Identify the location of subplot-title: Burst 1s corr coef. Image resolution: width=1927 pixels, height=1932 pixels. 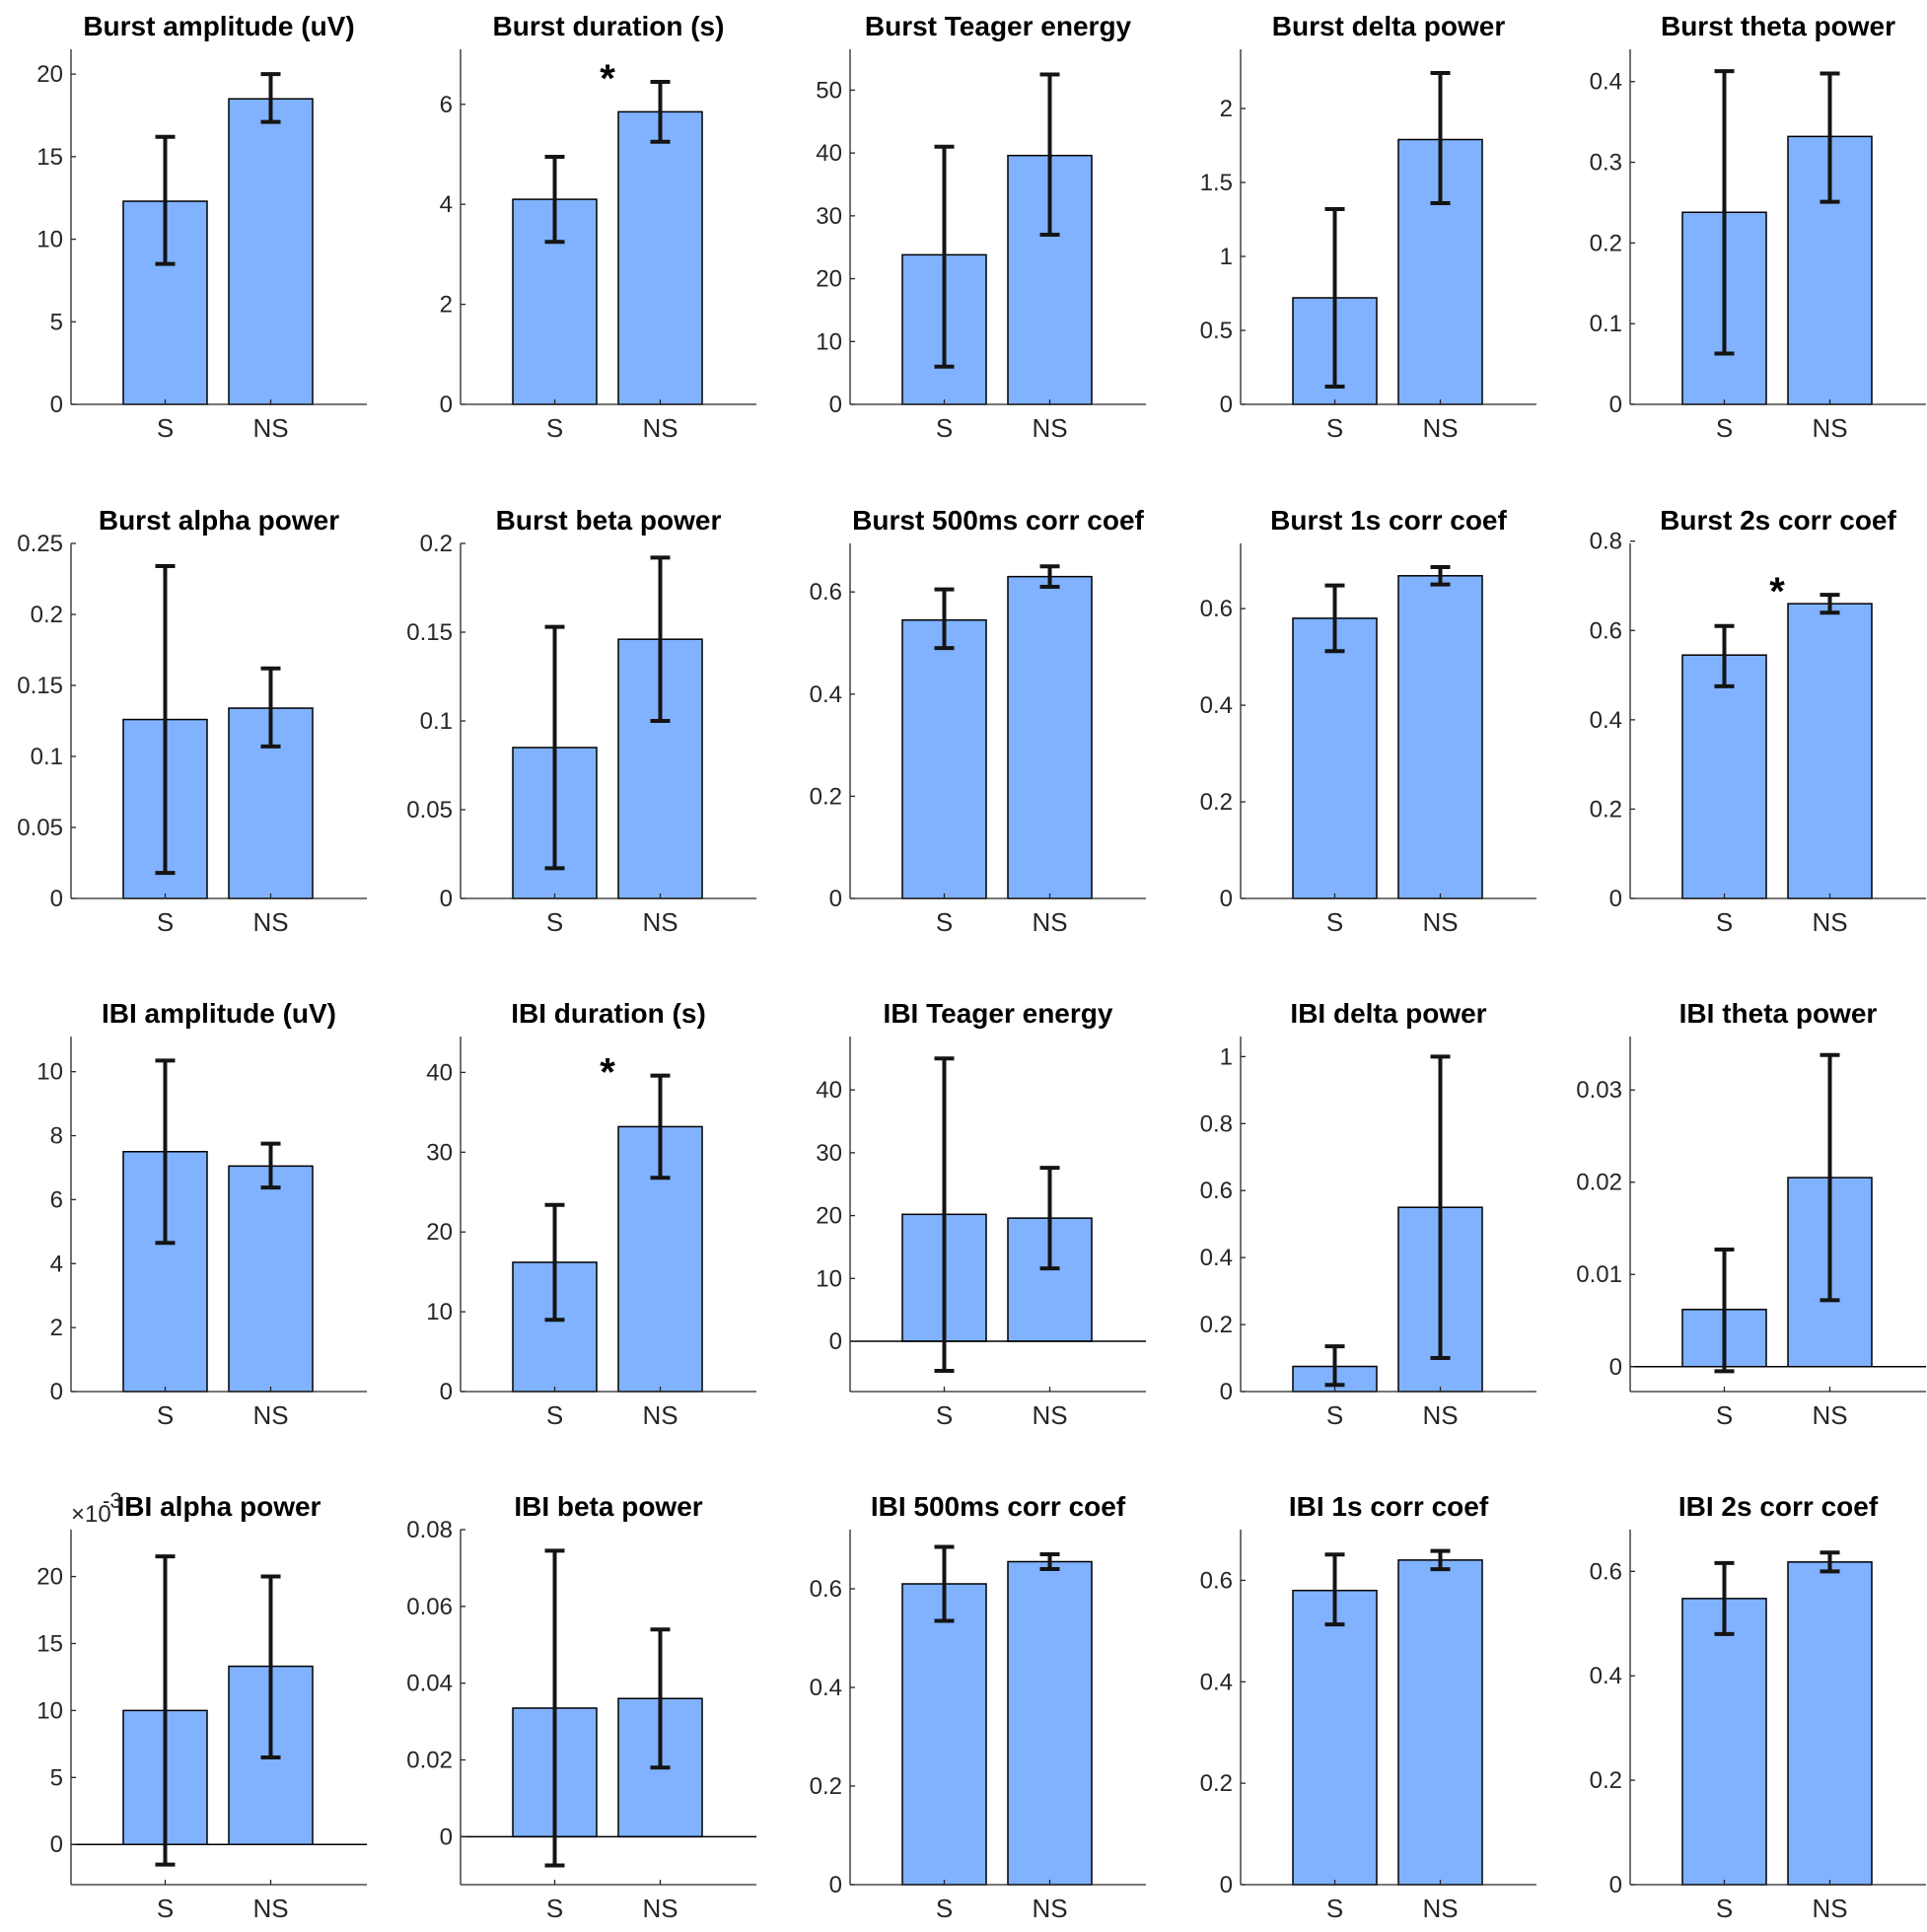
(1388, 521).